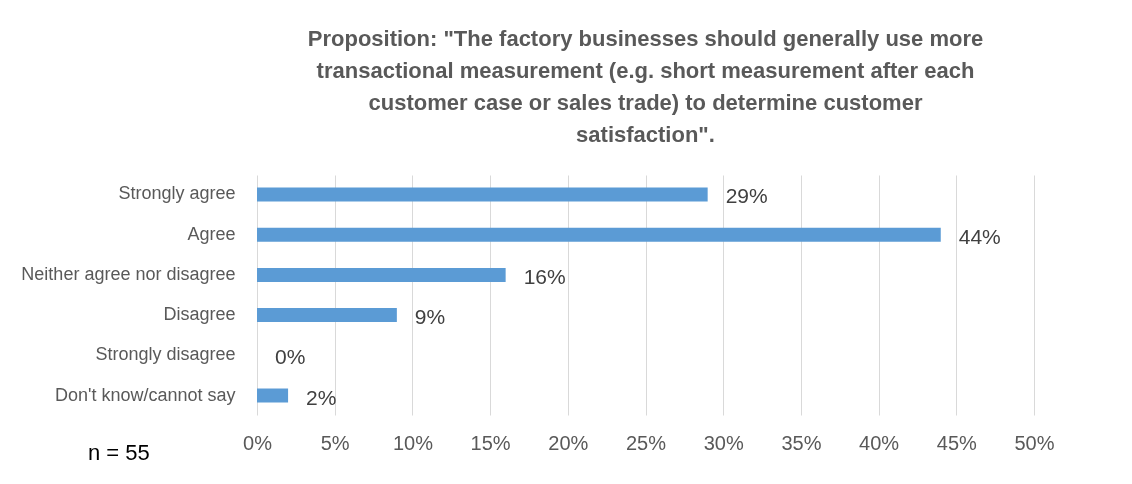 The image size is (1132, 484). What do you see at coordinates (544, 276) in the screenshot?
I see `data-label: 16%` at bounding box center [544, 276].